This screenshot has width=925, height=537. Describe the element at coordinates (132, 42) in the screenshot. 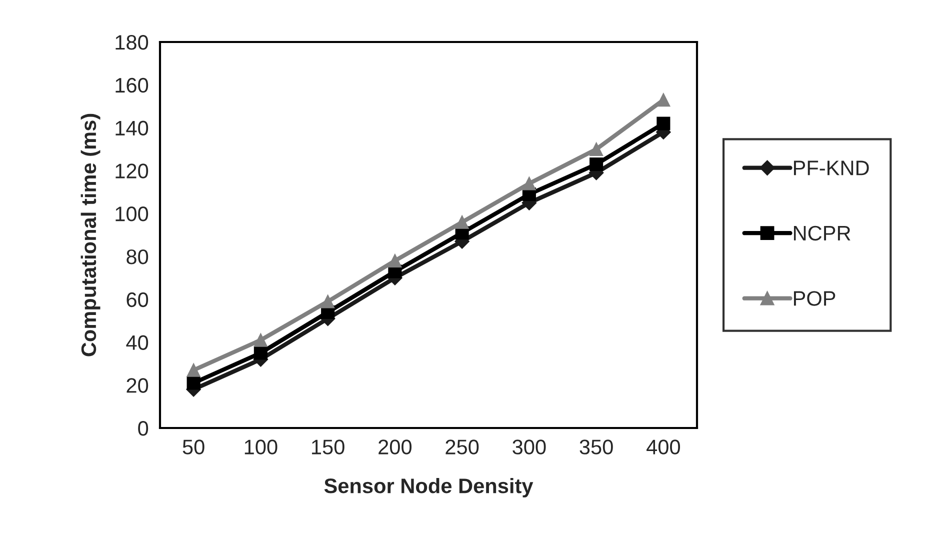

I see `y-tick-label: 180` at that location.